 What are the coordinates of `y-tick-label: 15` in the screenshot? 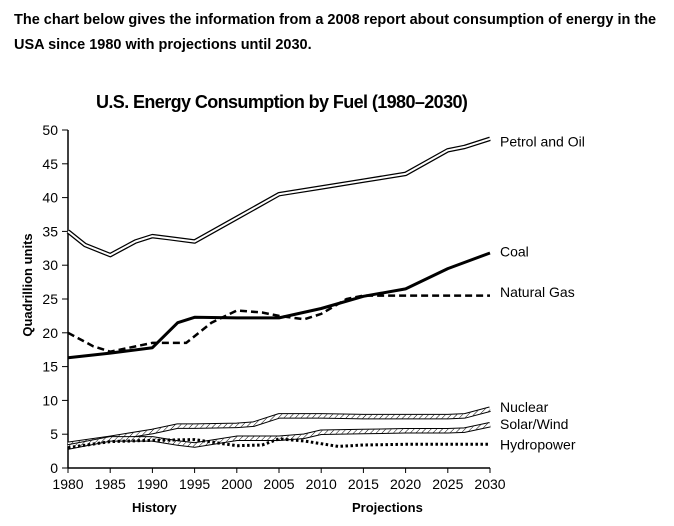 It's located at (50, 367).